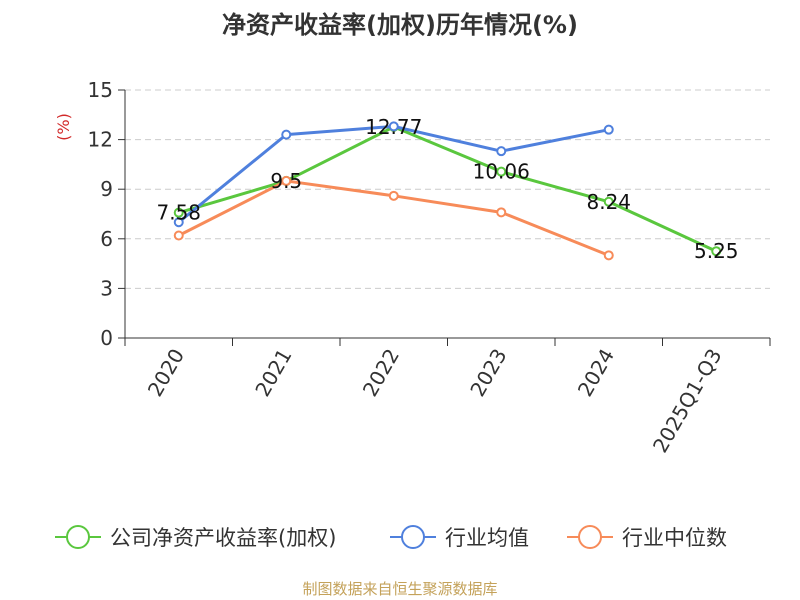 This screenshot has height=600, width=800. I want to click on y-tick-label: 12, so click(100, 140).